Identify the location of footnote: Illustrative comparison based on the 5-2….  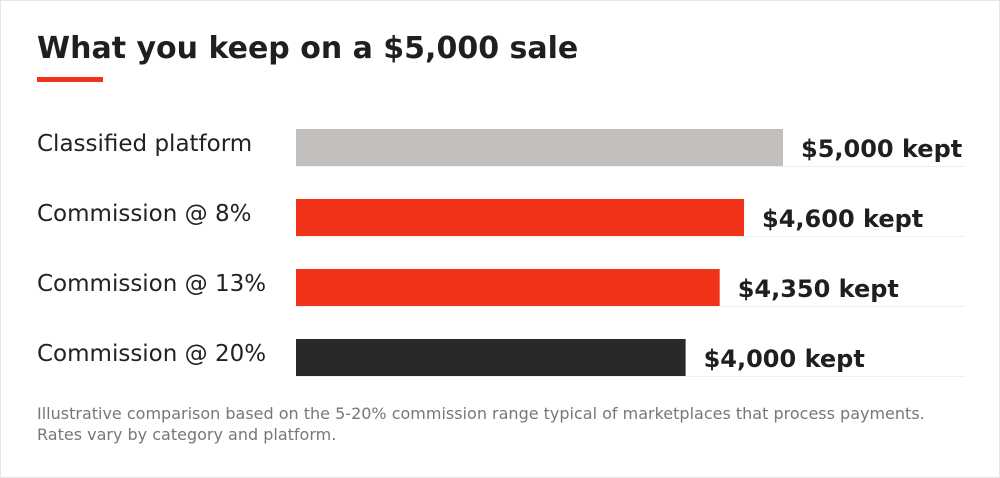
(481, 424).